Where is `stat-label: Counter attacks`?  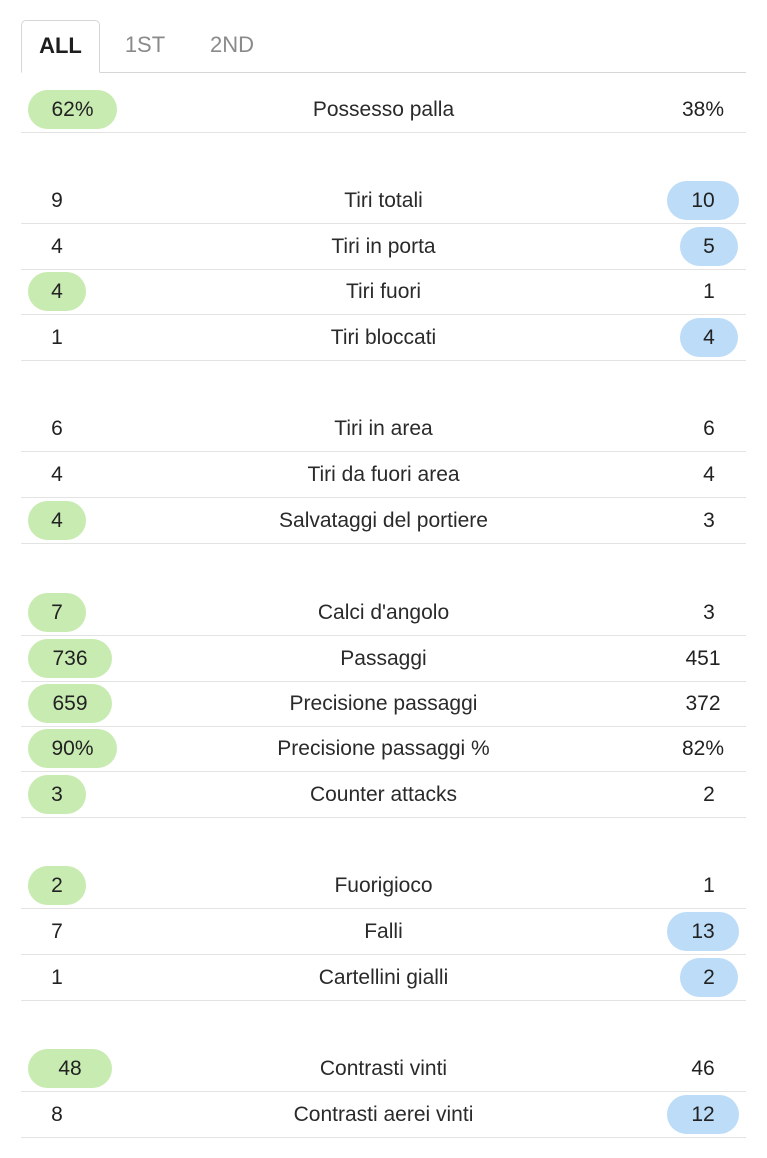 stat-label: Counter attacks is located at coordinates (383, 794).